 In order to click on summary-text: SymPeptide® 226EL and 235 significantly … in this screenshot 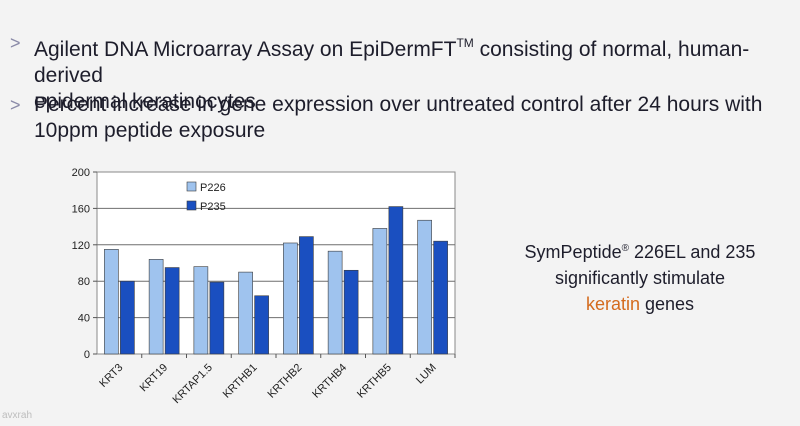, I will do `click(640, 276)`.